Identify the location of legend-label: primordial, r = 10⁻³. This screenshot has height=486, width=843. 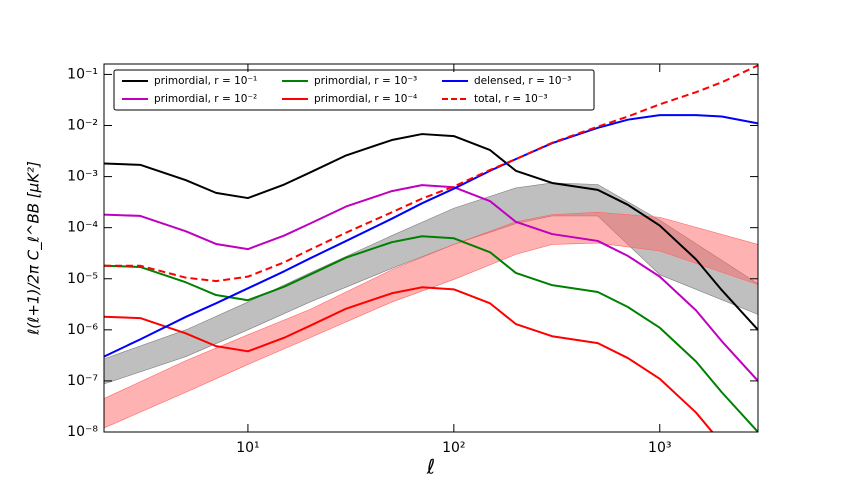
(365, 81).